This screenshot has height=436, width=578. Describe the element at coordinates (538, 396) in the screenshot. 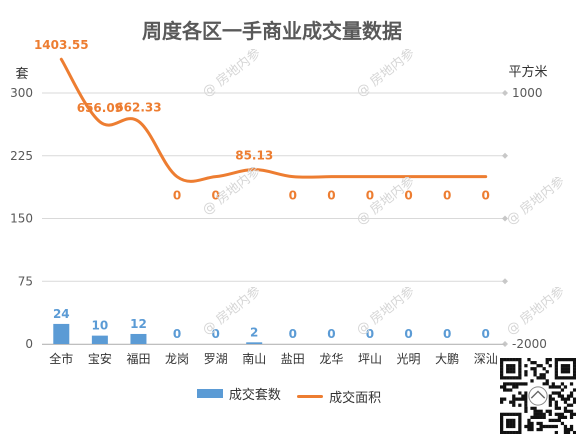

I see `qr-code` at that location.